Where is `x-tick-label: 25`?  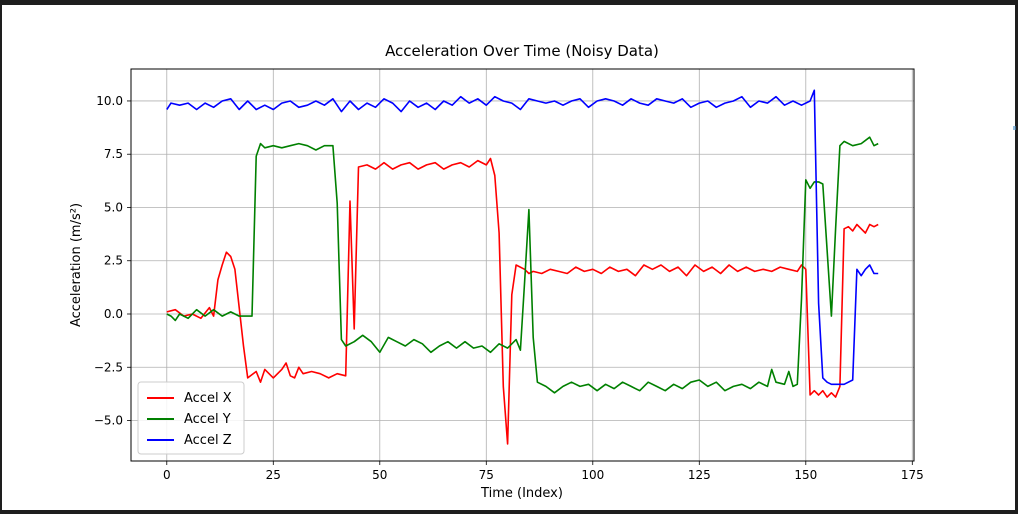
x-tick-label: 25 is located at coordinates (273, 475).